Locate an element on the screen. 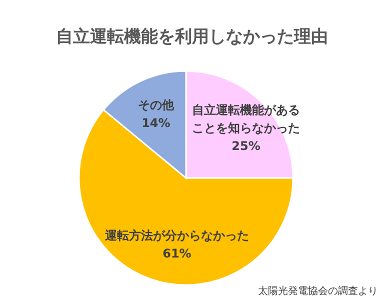 The width and height of the screenshot is (384, 300). text: 太陽光発電協会の調査より is located at coordinates (318, 291).